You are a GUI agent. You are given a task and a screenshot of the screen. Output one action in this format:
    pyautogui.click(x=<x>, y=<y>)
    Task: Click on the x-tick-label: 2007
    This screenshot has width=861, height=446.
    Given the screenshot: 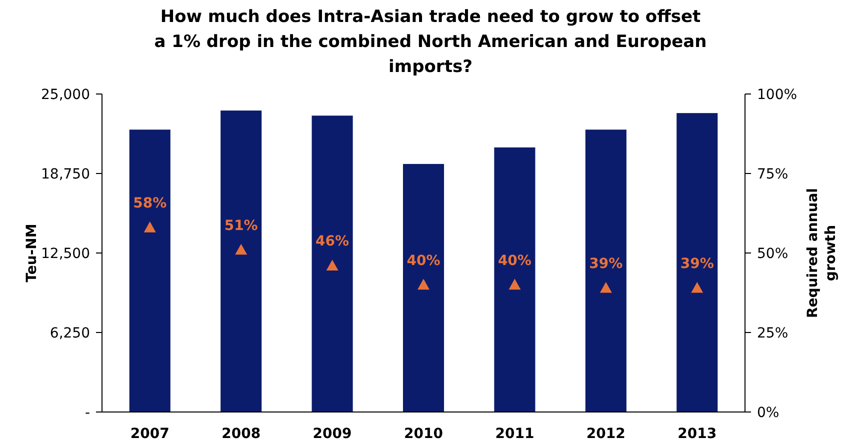 What is the action you would take?
    pyautogui.click(x=150, y=434)
    